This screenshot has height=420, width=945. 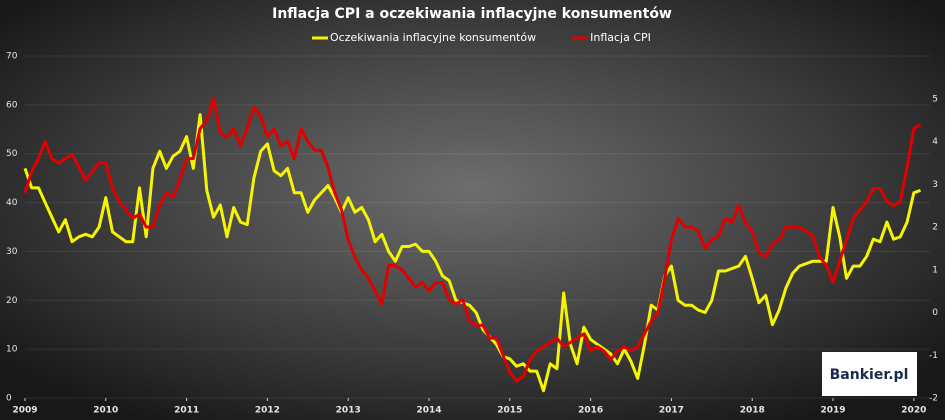 What do you see at coordinates (913, 411) in the screenshot?
I see `x-tick-label: 2020` at bounding box center [913, 411].